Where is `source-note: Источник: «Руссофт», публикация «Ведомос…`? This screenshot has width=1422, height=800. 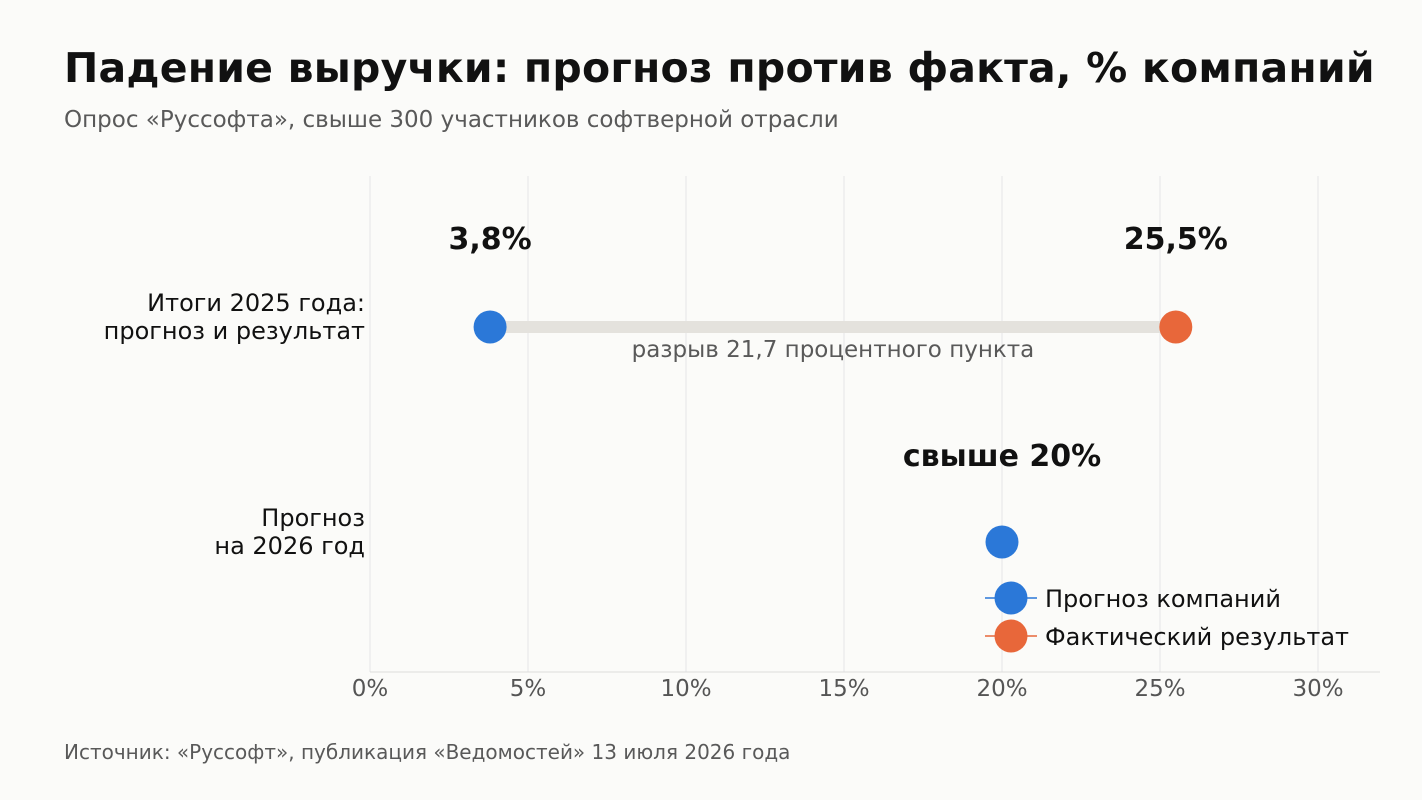 source-note: Источник: «Руссофт», публикация «Ведомос… is located at coordinates (427, 752).